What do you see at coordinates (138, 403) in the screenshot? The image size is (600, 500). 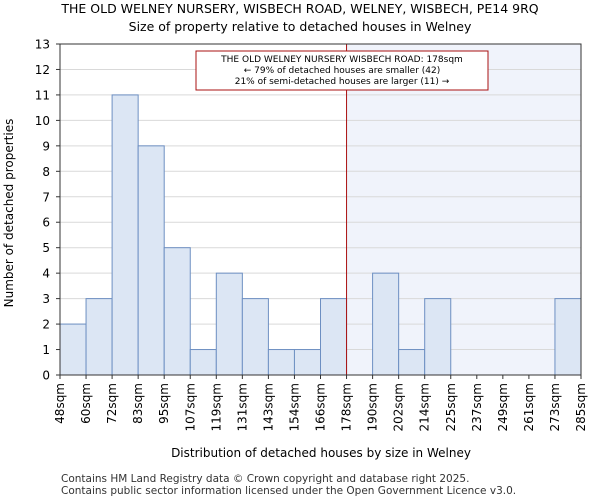 I see `x-tick-label: 83sqm` at bounding box center [138, 403].